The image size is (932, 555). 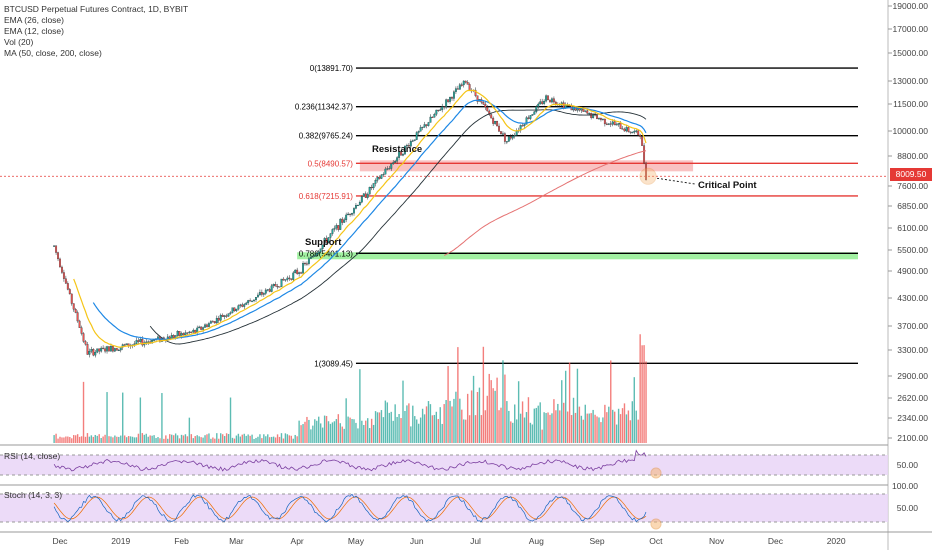 What do you see at coordinates (60, 541) in the screenshot?
I see `time-tick-label: Dec` at bounding box center [60, 541].